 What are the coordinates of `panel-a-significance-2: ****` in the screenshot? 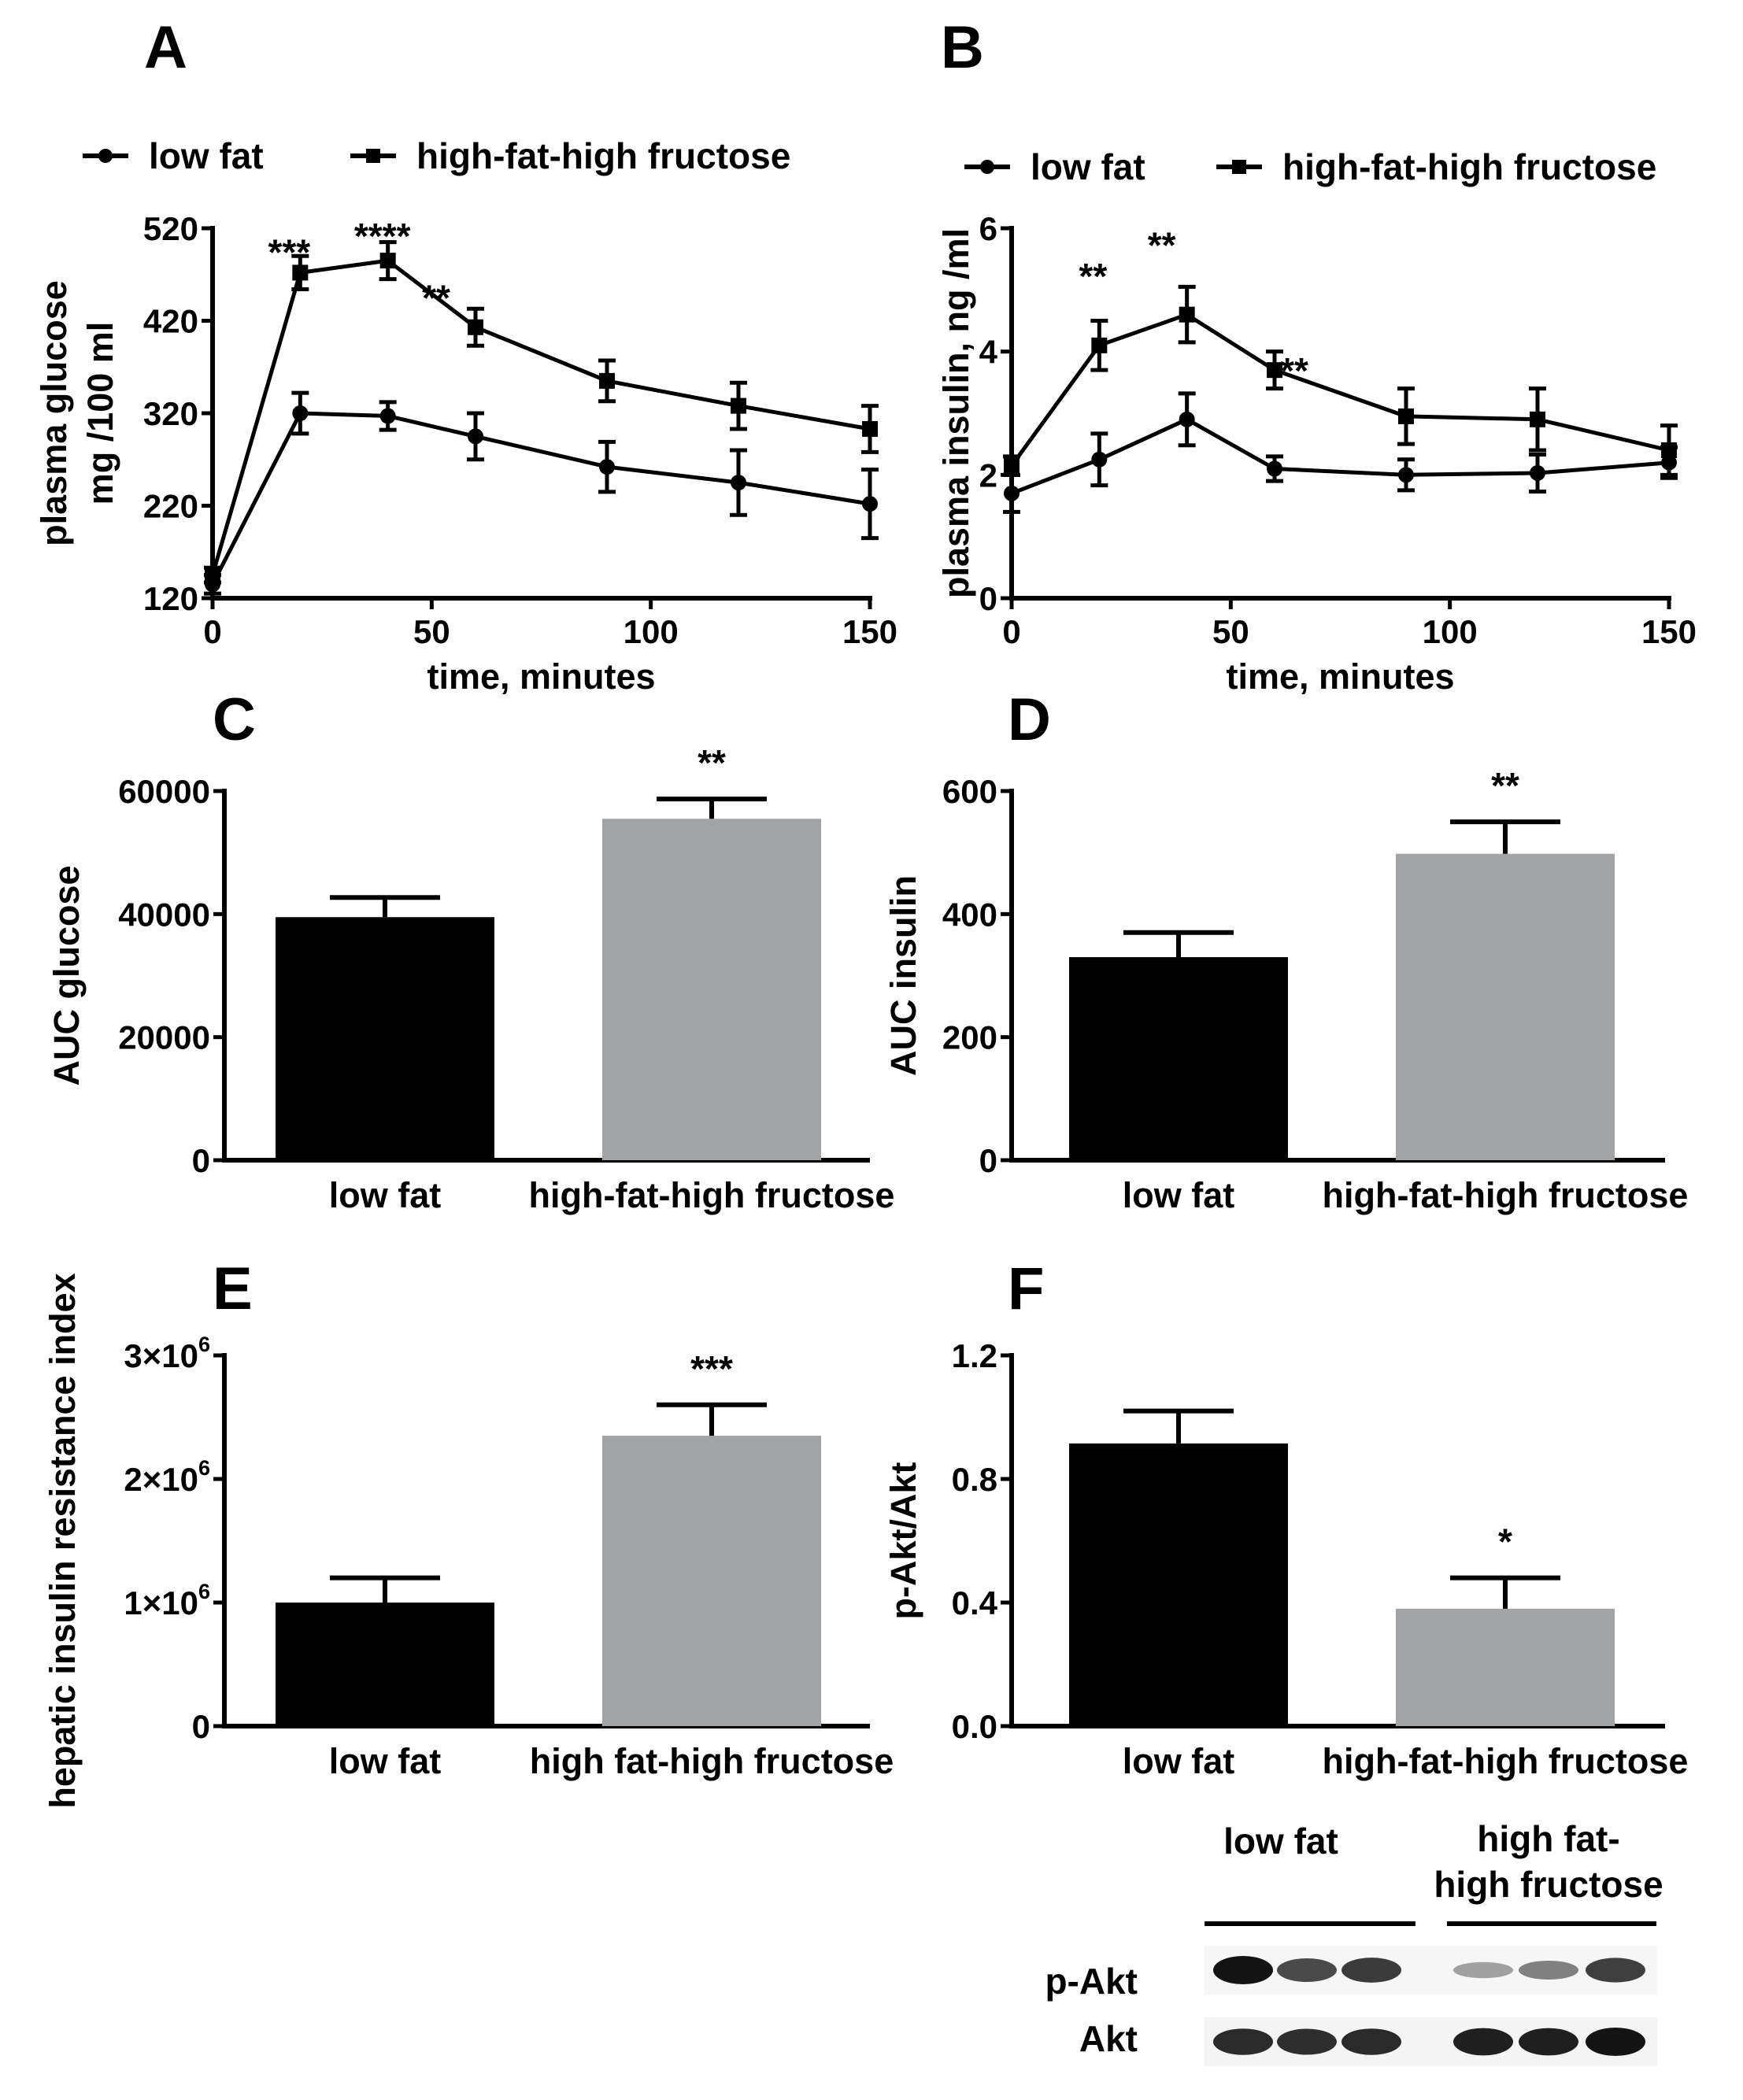 It's located at (382, 236).